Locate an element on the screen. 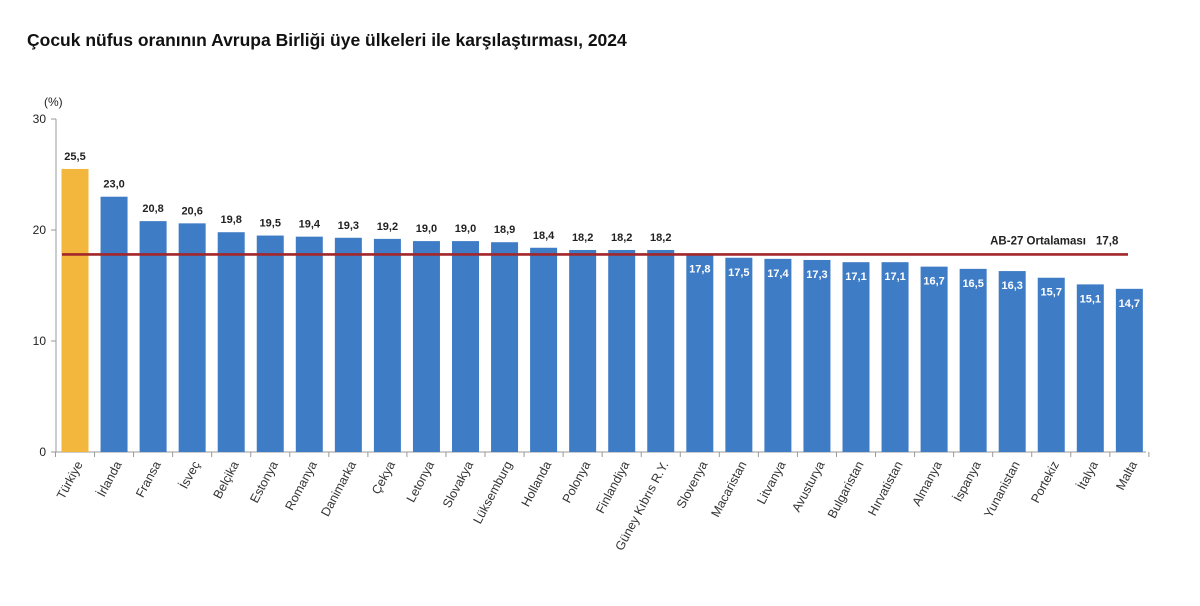 Image resolution: width=1200 pixels, height=606 pixels. x-tick-label: Almanya is located at coordinates (927, 484).